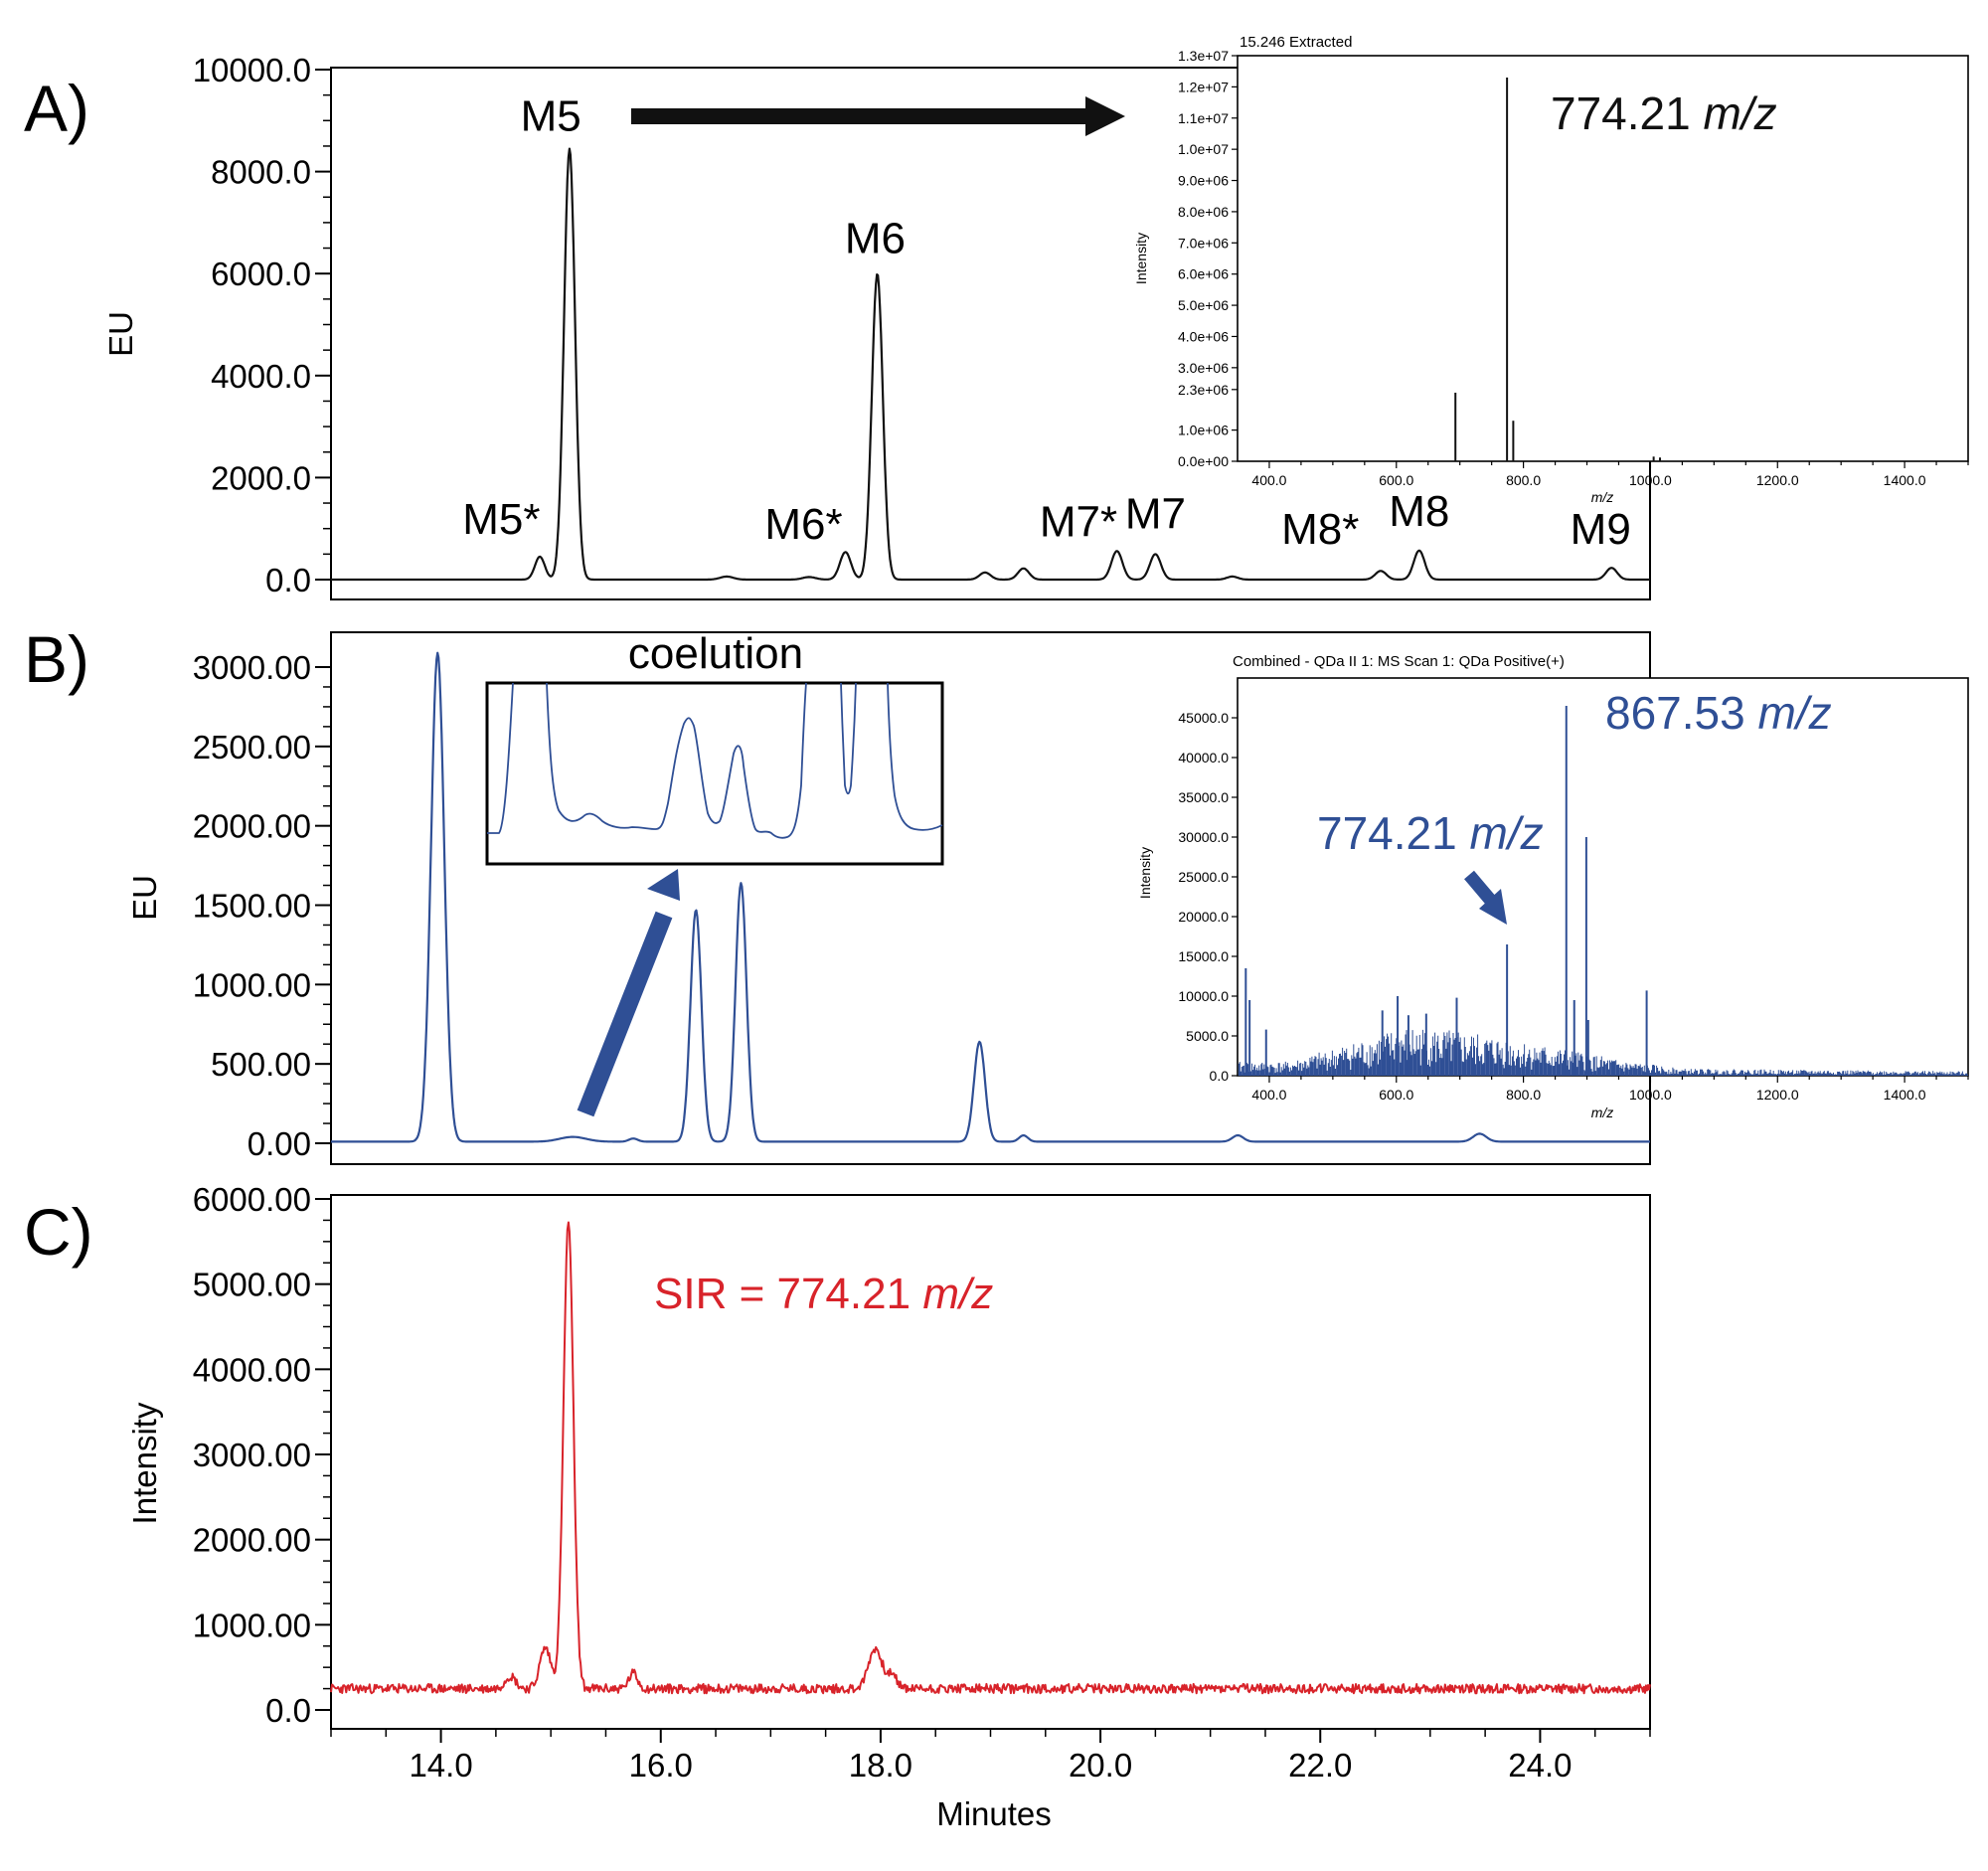 This screenshot has height=1871, width=1988. I want to click on y-tick-label: 2000.0, so click(261, 477).